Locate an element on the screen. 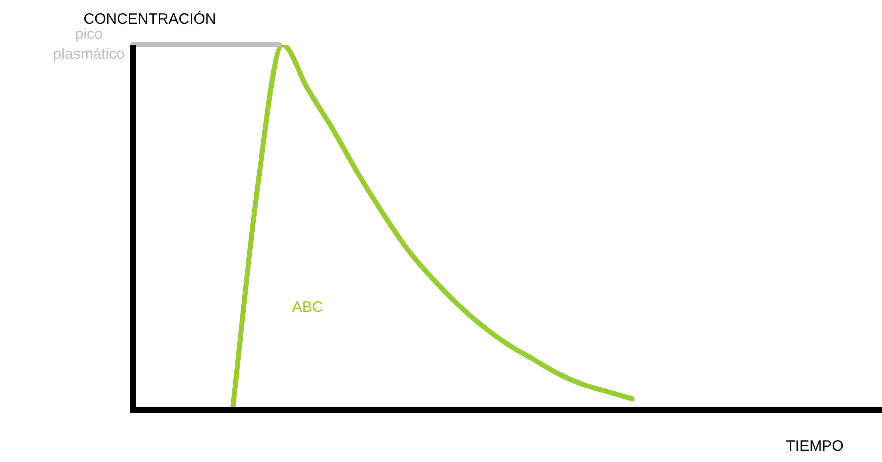 The image size is (882, 462). annotation: ABC is located at coordinates (308, 307).